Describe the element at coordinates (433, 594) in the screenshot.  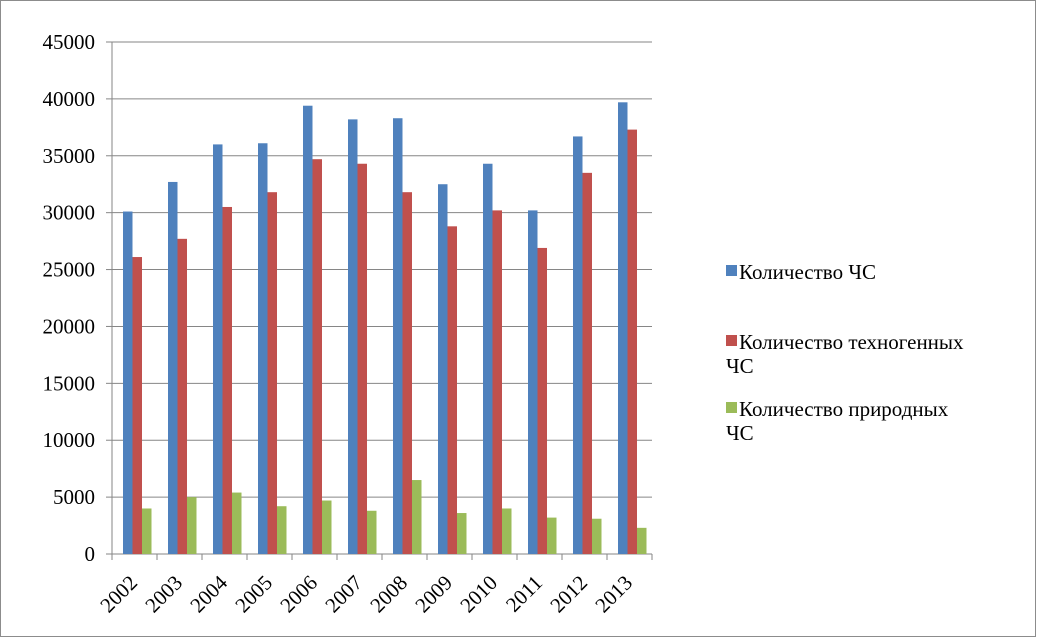
I see `x-tick-label: 2009` at that location.